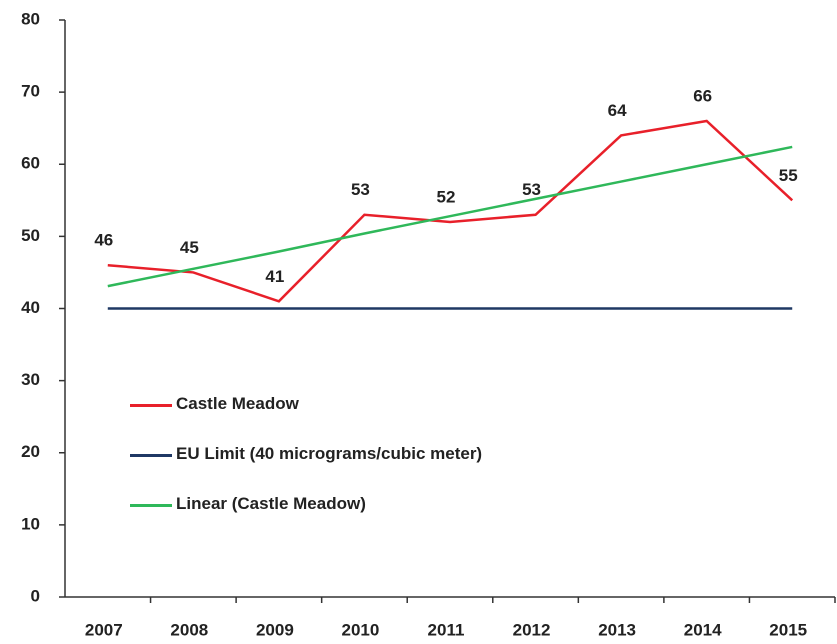  What do you see at coordinates (275, 629) in the screenshot?
I see `x-tick-label: 2009` at bounding box center [275, 629].